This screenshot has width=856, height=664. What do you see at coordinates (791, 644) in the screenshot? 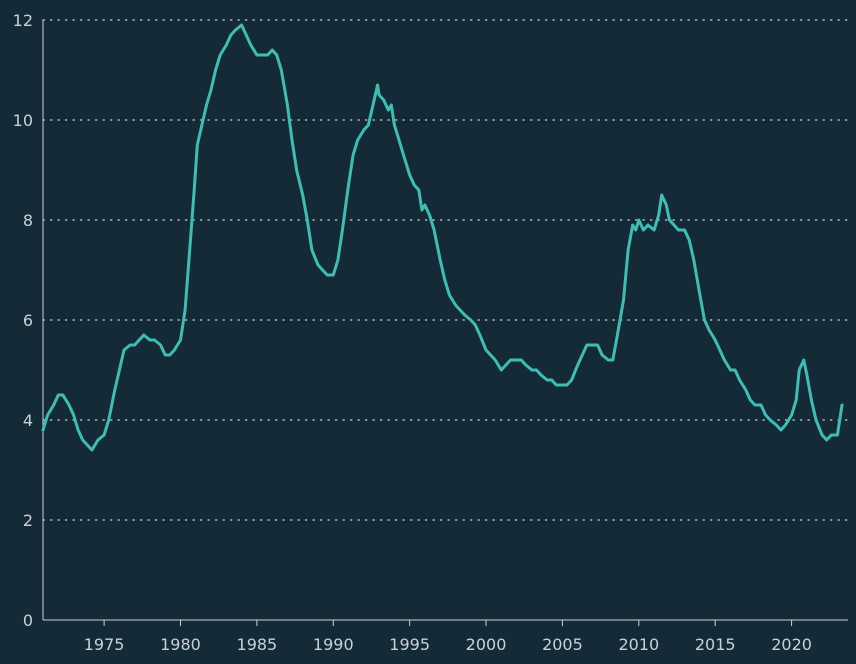
I see `x-tick-label: 2020` at bounding box center [791, 644].